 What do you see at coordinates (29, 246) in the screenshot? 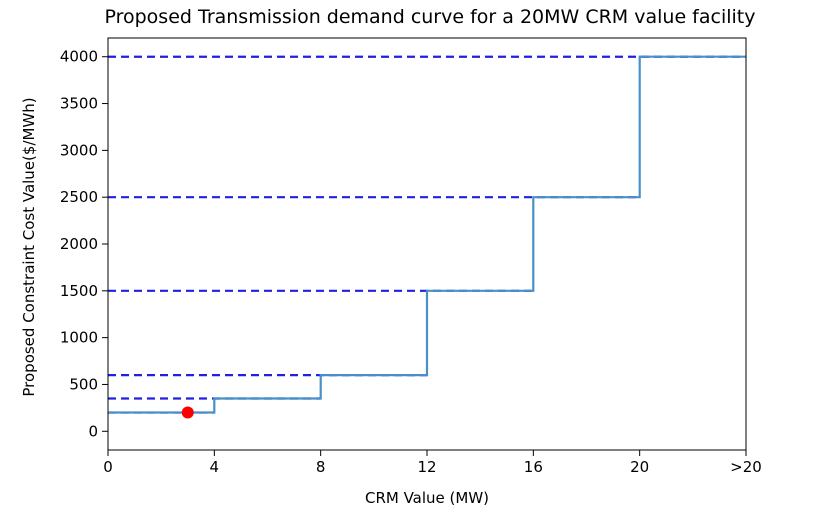
I see `y-axis-label: Proposed Constraint Cost Value($/MWh)` at bounding box center [29, 246].